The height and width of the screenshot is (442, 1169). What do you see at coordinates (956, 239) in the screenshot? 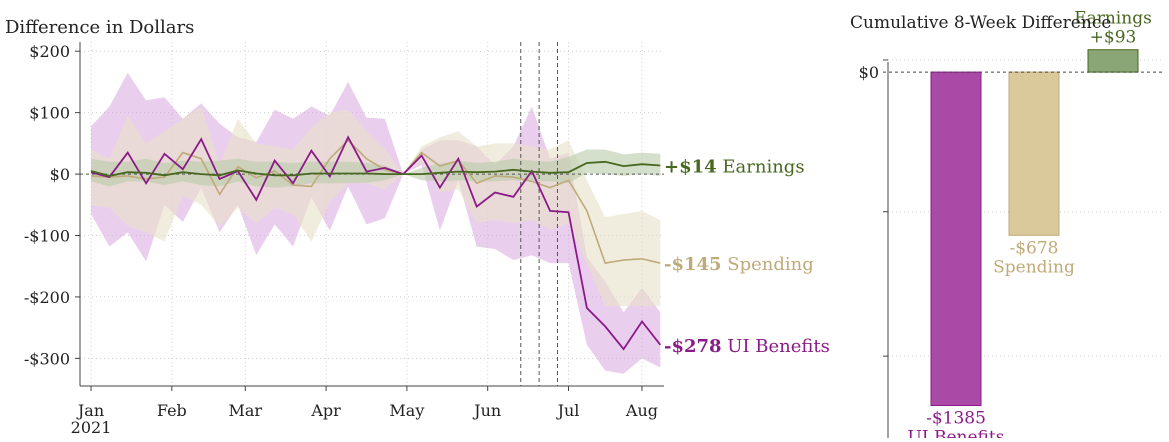
I see `ui-bar` at bounding box center [956, 239].